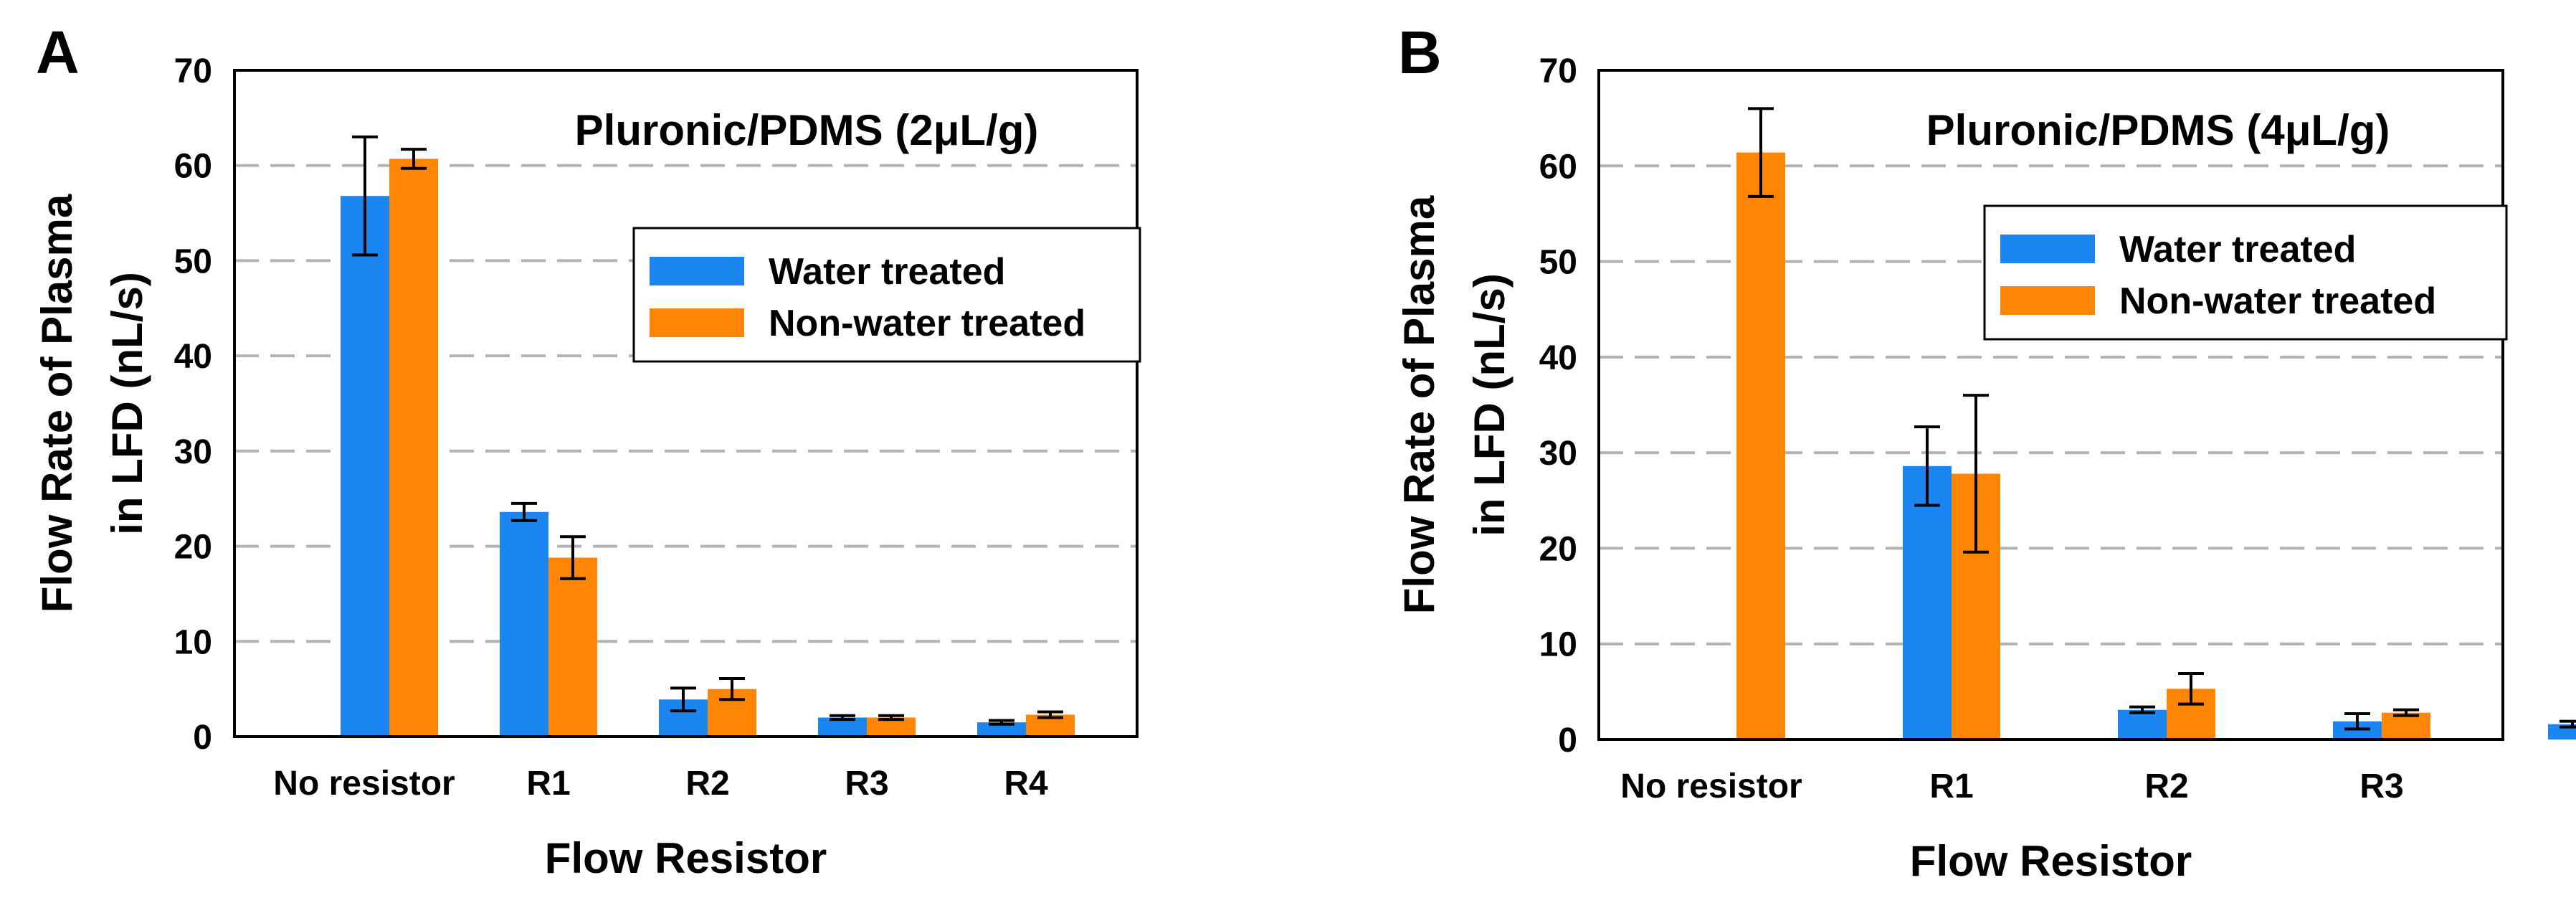  What do you see at coordinates (2158, 130) in the screenshot?
I see `chart-title: Pluronic/PDMS (4μL/g)` at bounding box center [2158, 130].